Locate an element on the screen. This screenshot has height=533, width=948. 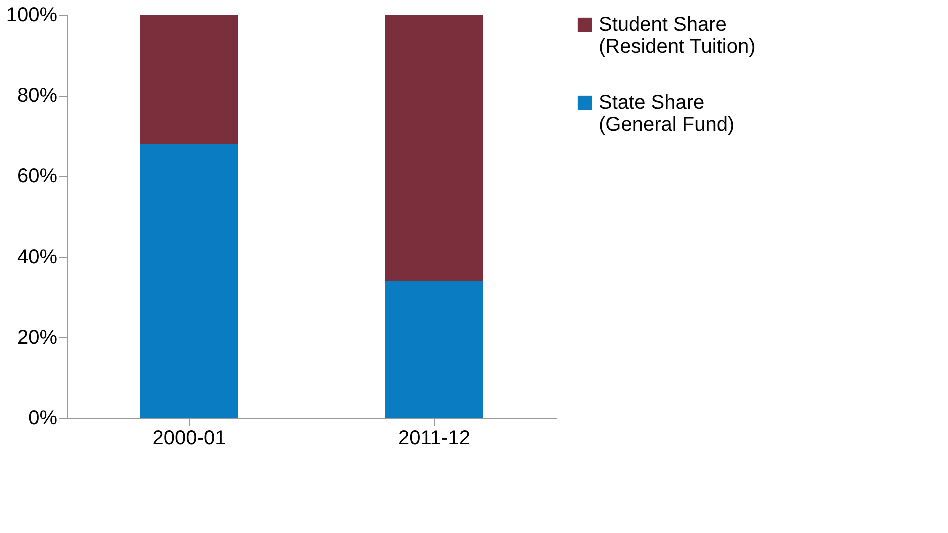
legend-label: State Share (General Fund) is located at coordinates (667, 114).